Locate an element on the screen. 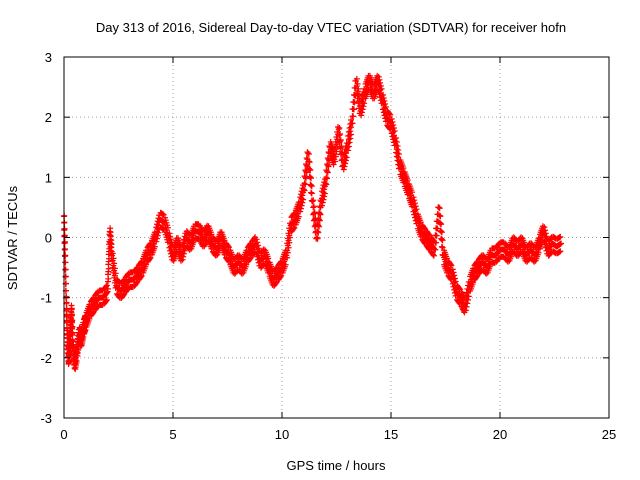 The height and width of the screenshot is (480, 640). y-tick-label: 1 is located at coordinates (48, 177).